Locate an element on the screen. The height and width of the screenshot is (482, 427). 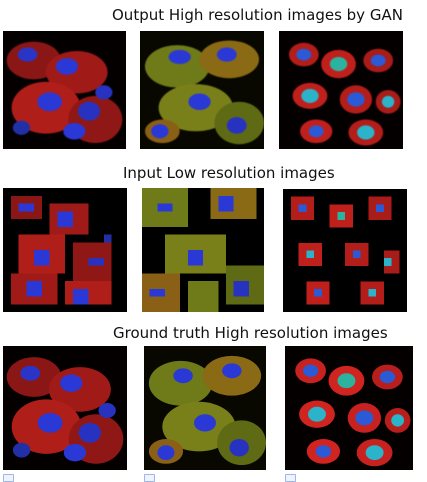
gan-output-title: Output High resolution images by GAN is located at coordinates (257, 15).